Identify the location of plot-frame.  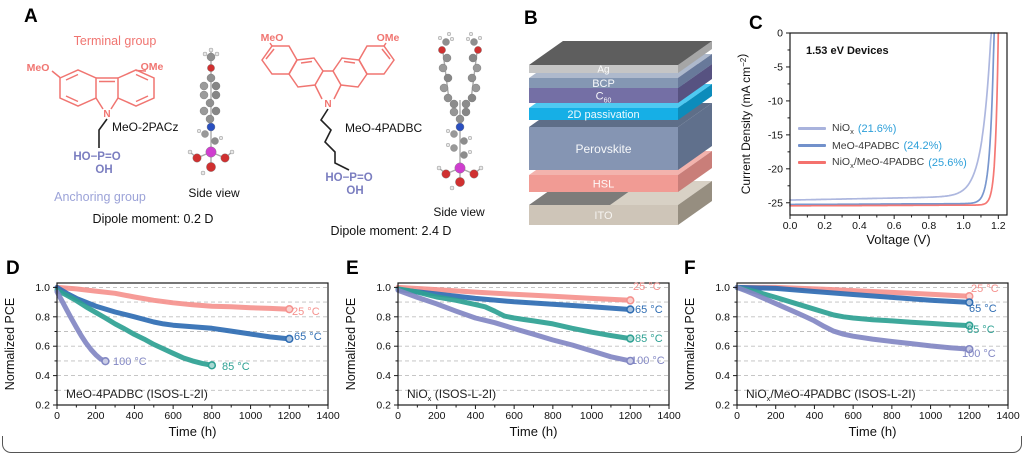
(898, 124).